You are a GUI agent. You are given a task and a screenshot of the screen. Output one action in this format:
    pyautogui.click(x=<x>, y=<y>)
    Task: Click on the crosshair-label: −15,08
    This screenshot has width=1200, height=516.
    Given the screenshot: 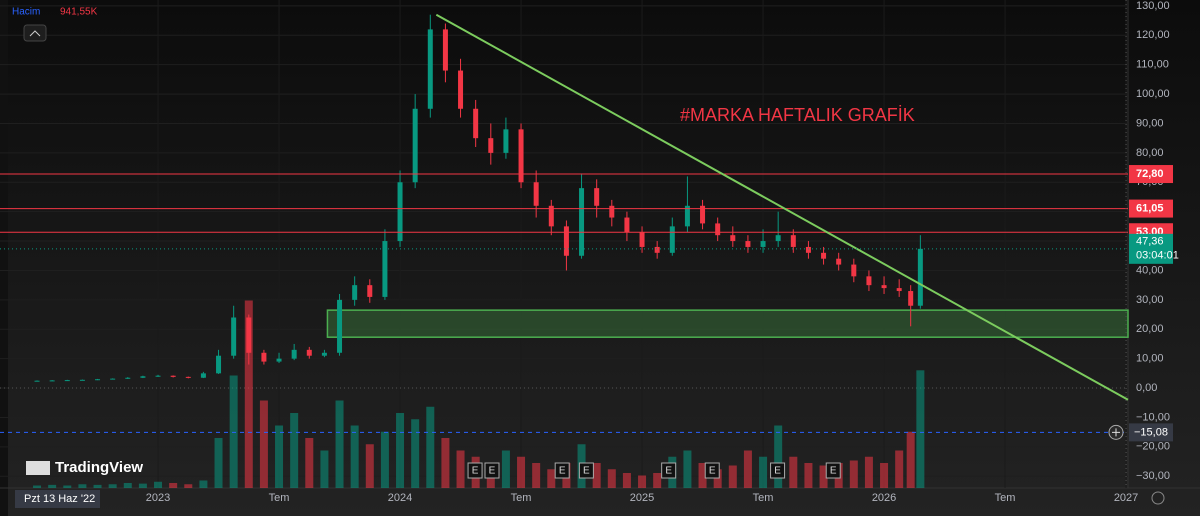 What is the action you would take?
    pyautogui.click(x=1151, y=432)
    